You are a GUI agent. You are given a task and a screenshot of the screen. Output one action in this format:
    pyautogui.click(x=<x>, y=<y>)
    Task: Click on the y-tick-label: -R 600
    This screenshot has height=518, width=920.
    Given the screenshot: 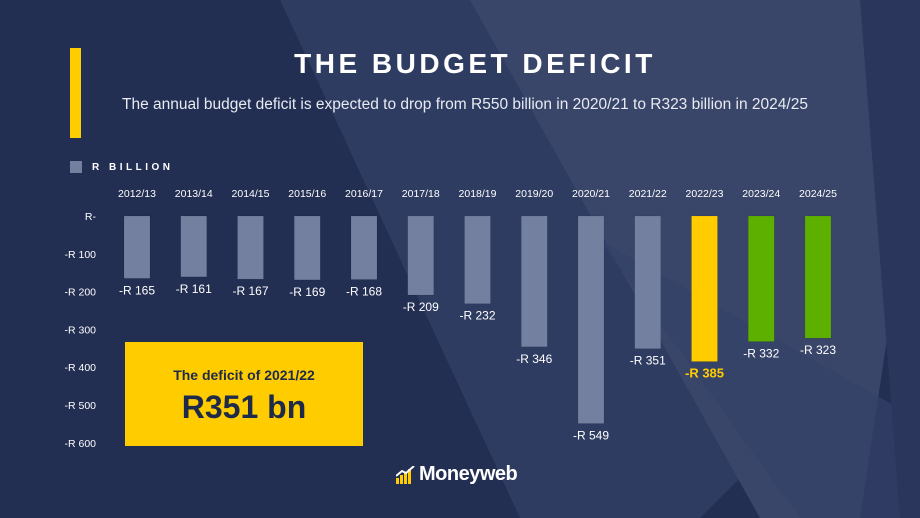 What is the action you would take?
    pyautogui.click(x=80, y=444)
    